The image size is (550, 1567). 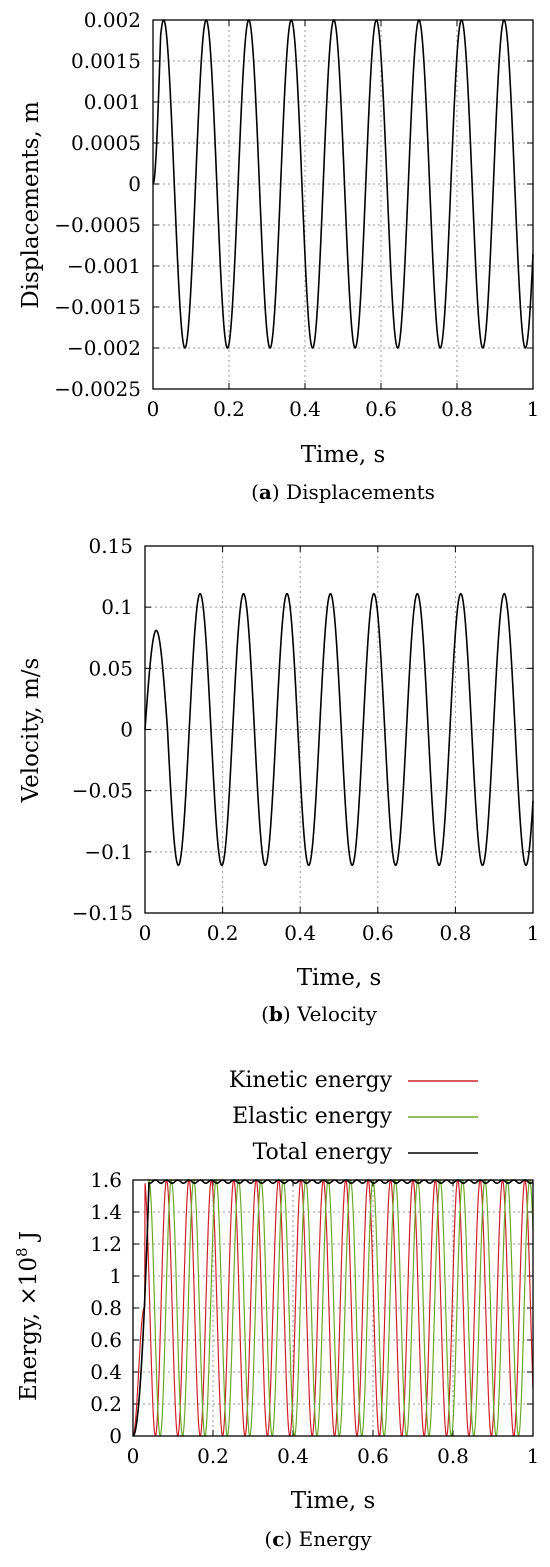 What do you see at coordinates (278, 1539) in the screenshot?
I see `caption-letter: c` at bounding box center [278, 1539].